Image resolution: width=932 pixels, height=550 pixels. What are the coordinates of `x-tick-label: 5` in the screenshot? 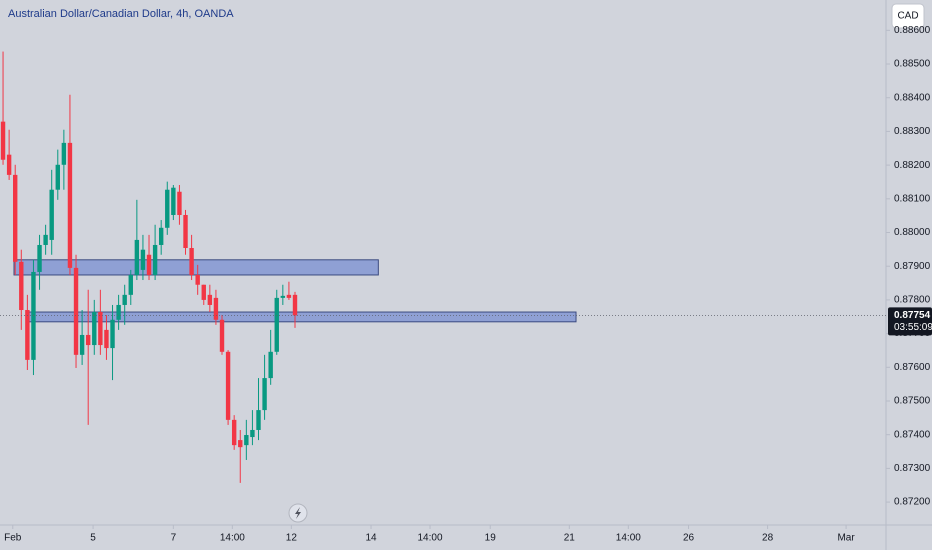 It's located at (93, 538).